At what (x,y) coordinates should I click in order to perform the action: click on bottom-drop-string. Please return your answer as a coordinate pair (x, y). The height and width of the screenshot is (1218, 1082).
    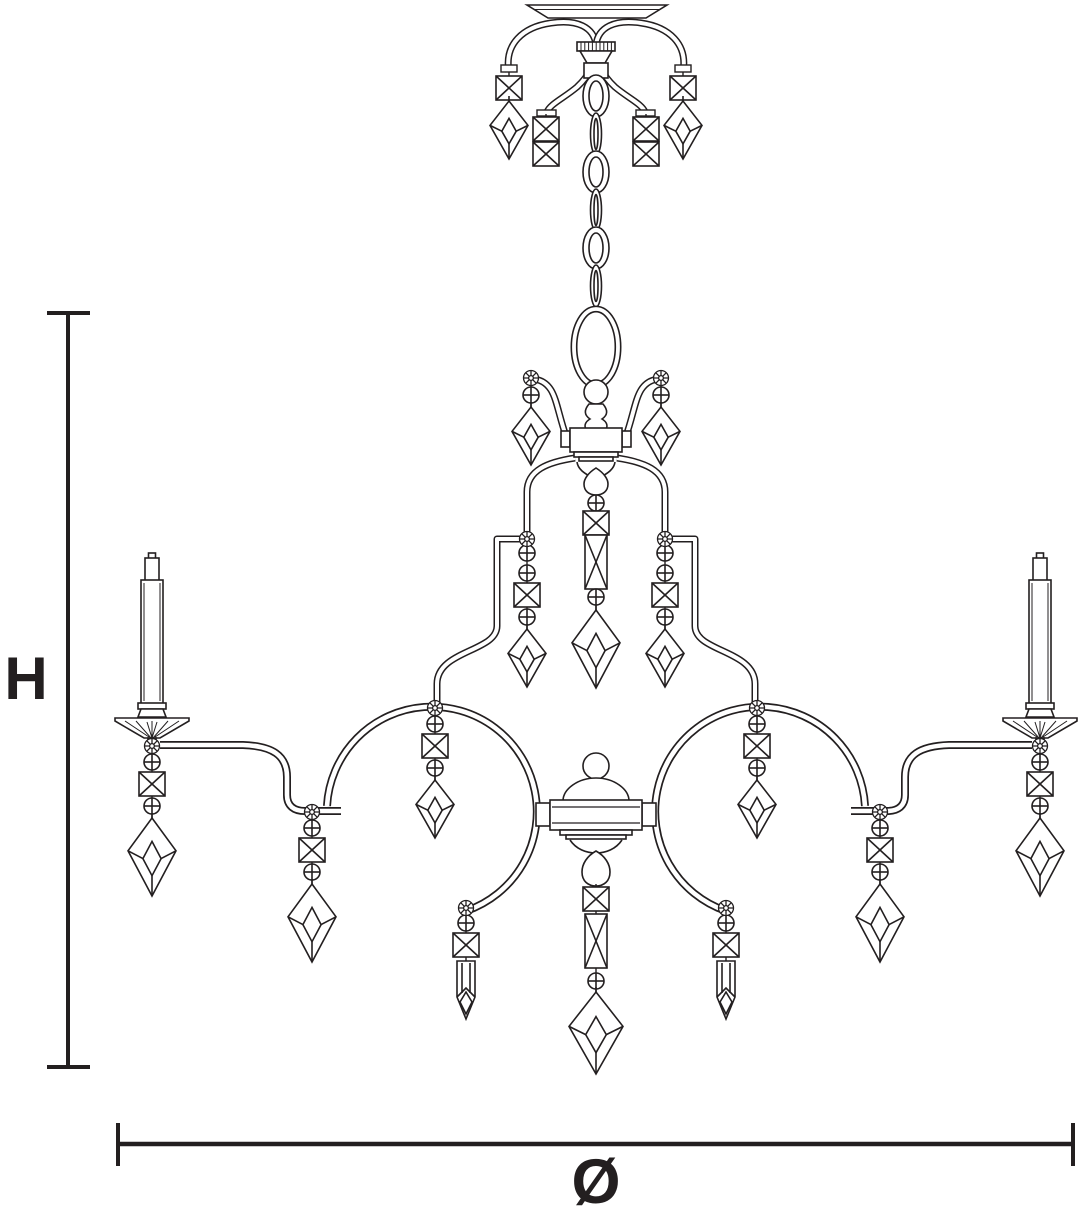
    Looking at the image, I should click on (596, 979).